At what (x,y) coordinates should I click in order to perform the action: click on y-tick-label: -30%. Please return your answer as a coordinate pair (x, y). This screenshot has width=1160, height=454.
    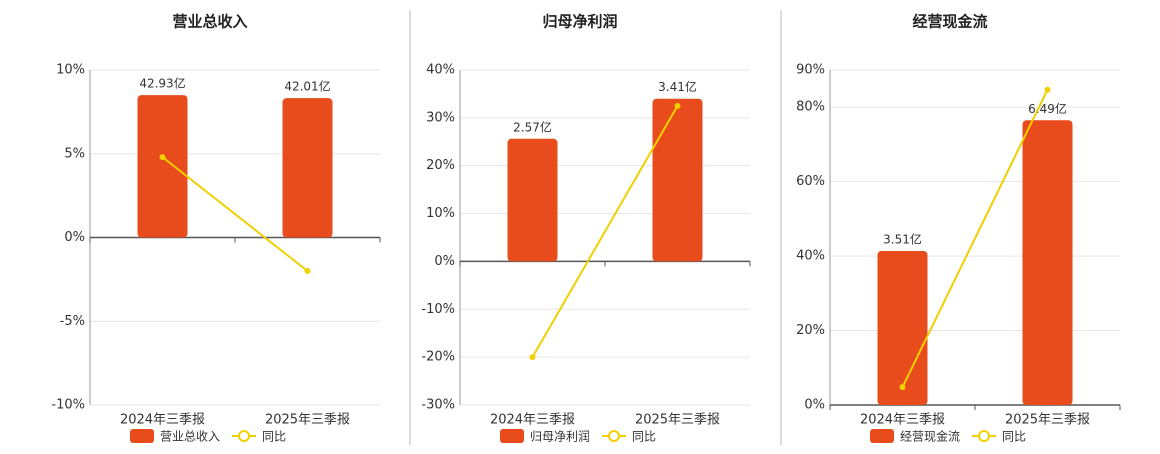
    Looking at the image, I should click on (438, 405).